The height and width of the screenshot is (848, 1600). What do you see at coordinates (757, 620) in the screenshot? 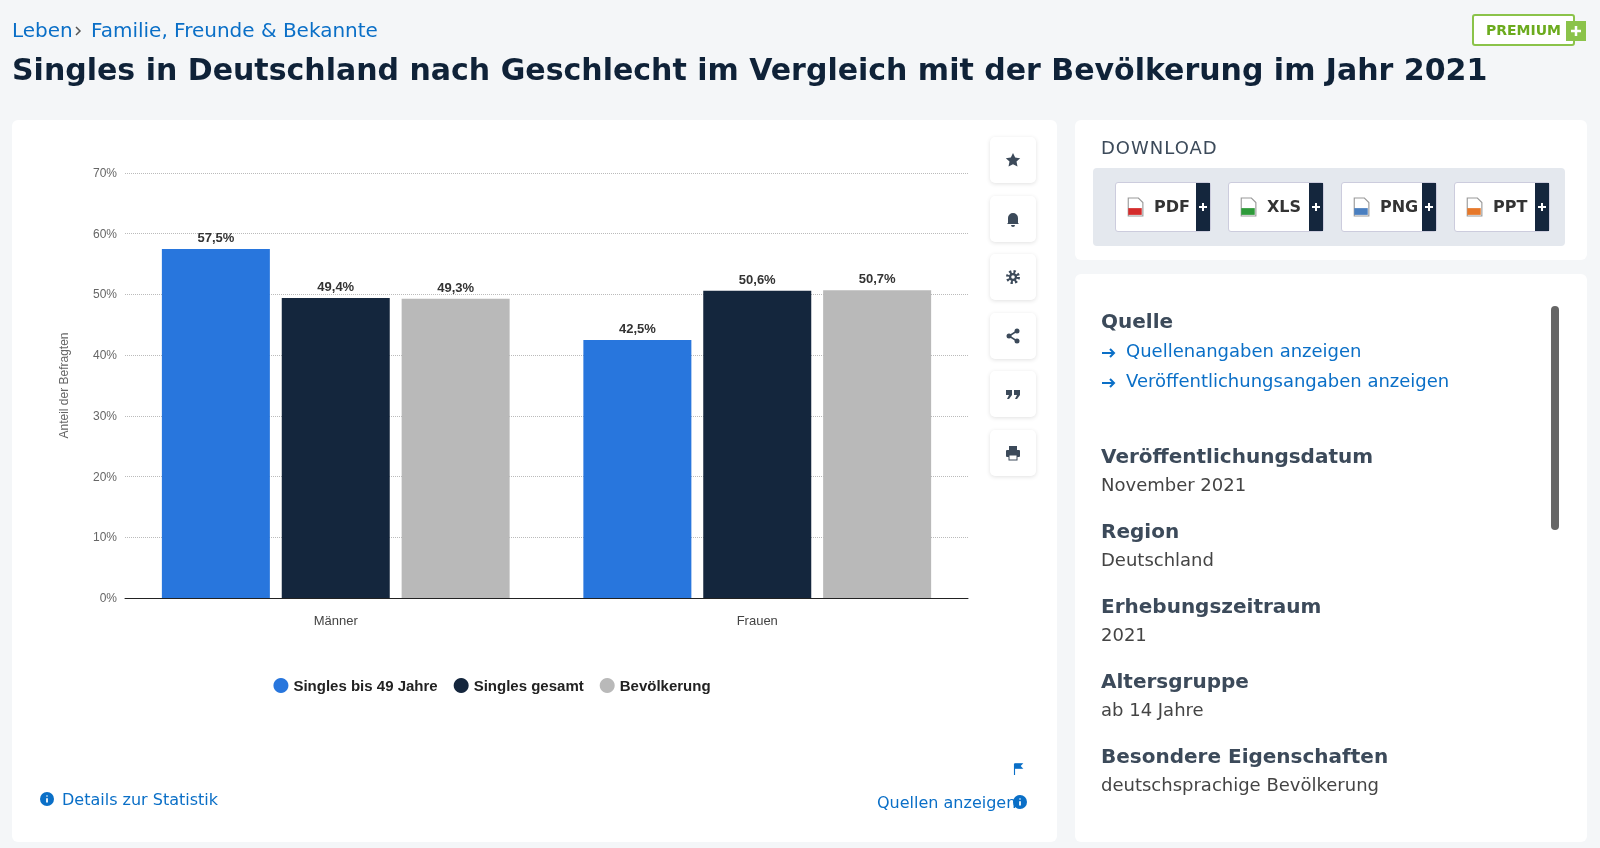
I see `x-tick-label: Frauen` at bounding box center [757, 620].